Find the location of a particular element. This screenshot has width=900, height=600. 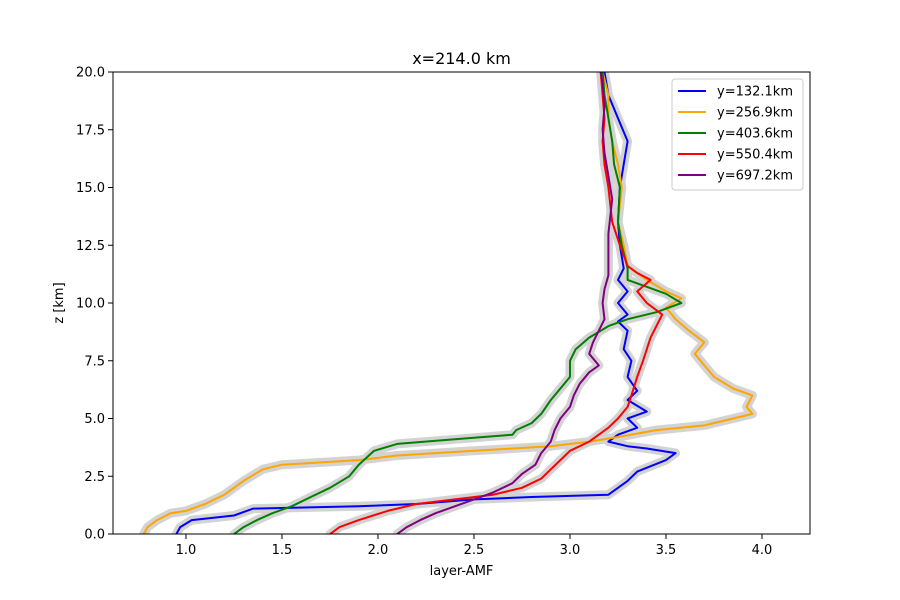

legend-box is located at coordinates (737, 134).